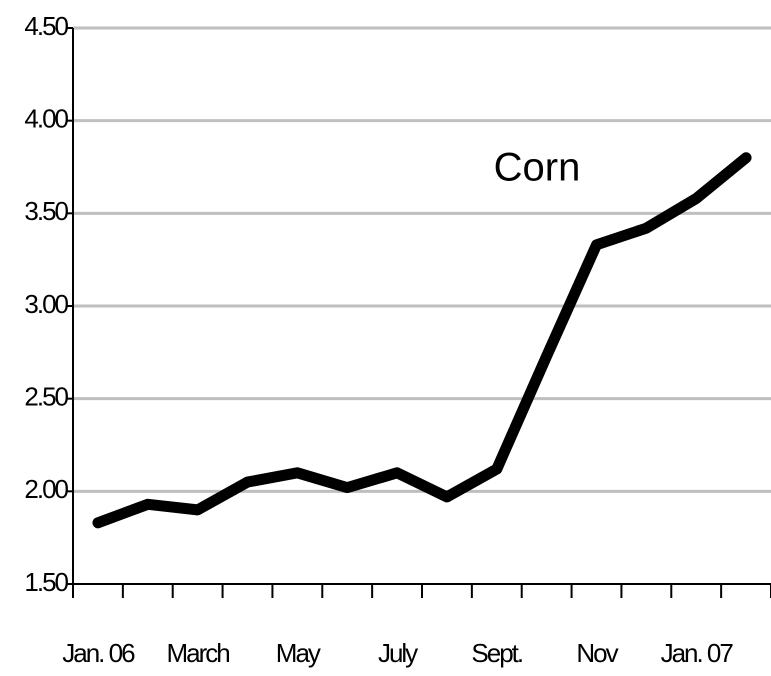 The height and width of the screenshot is (676, 771). What do you see at coordinates (537, 168) in the screenshot?
I see `annotation: Corn` at bounding box center [537, 168].